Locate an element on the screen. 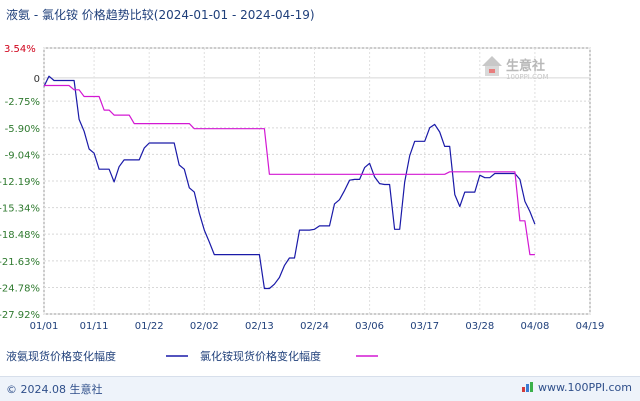 Image resolution: width=640 pixels, height=401 pixels. x-tick-label: 04/19 is located at coordinates (590, 326).